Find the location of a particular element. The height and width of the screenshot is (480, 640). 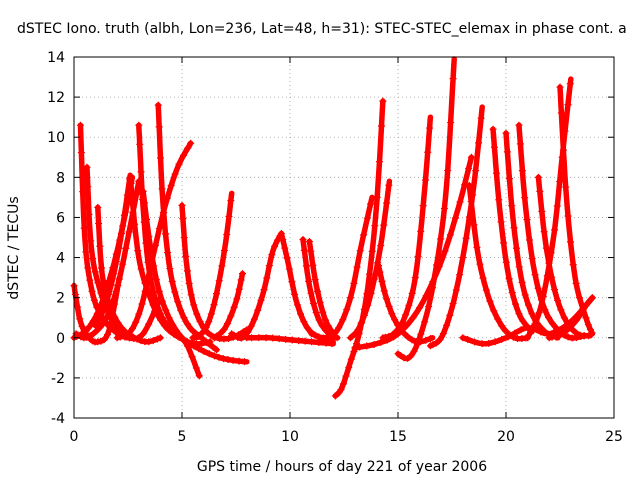

x-tick-label: 20 is located at coordinates (506, 437).